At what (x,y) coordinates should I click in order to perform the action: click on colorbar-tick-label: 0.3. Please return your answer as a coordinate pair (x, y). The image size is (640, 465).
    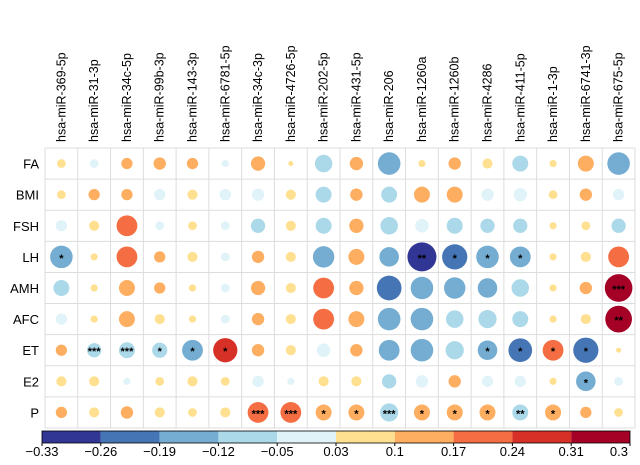
    Looking at the image, I should click on (619, 451).